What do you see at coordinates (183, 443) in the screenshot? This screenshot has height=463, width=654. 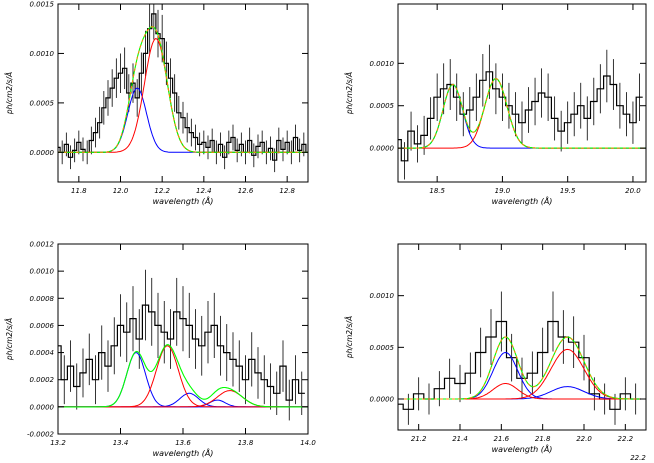 I see `x-tick-label: 13.6` at bounding box center [183, 443].